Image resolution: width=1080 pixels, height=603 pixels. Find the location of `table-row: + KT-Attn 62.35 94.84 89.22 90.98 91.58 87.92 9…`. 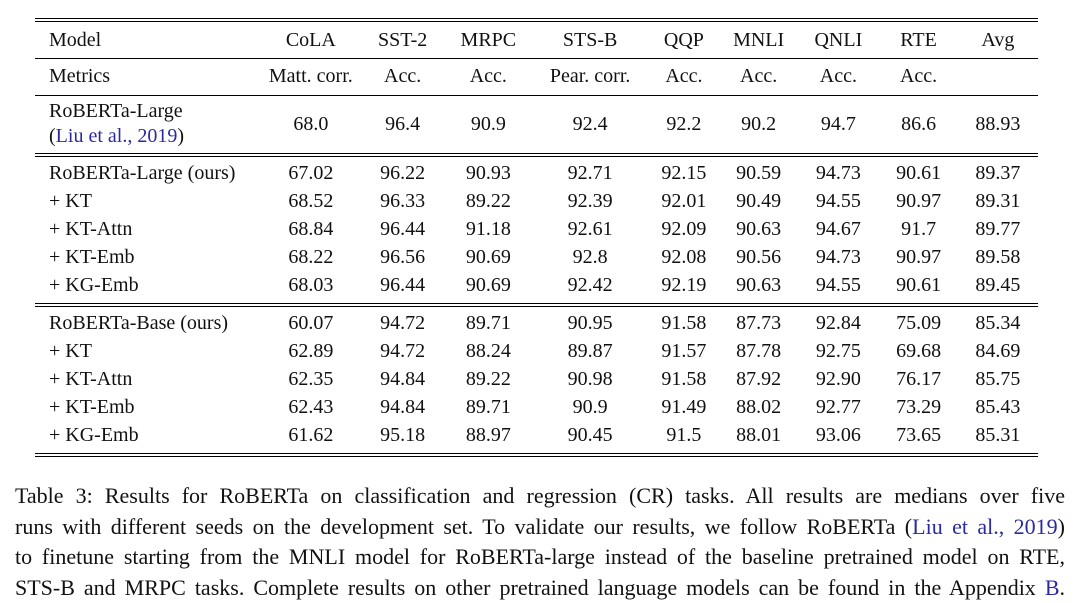

table-row: + KT-Attn 62.35 94.84 89.22 90.98 91.58 87.92 9… is located at coordinates (536, 380).